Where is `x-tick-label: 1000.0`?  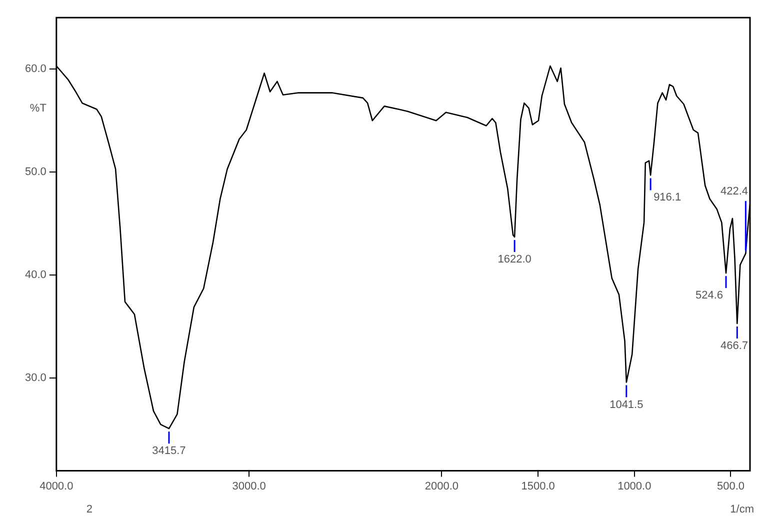 x-tick-label: 1000.0 is located at coordinates (635, 486).